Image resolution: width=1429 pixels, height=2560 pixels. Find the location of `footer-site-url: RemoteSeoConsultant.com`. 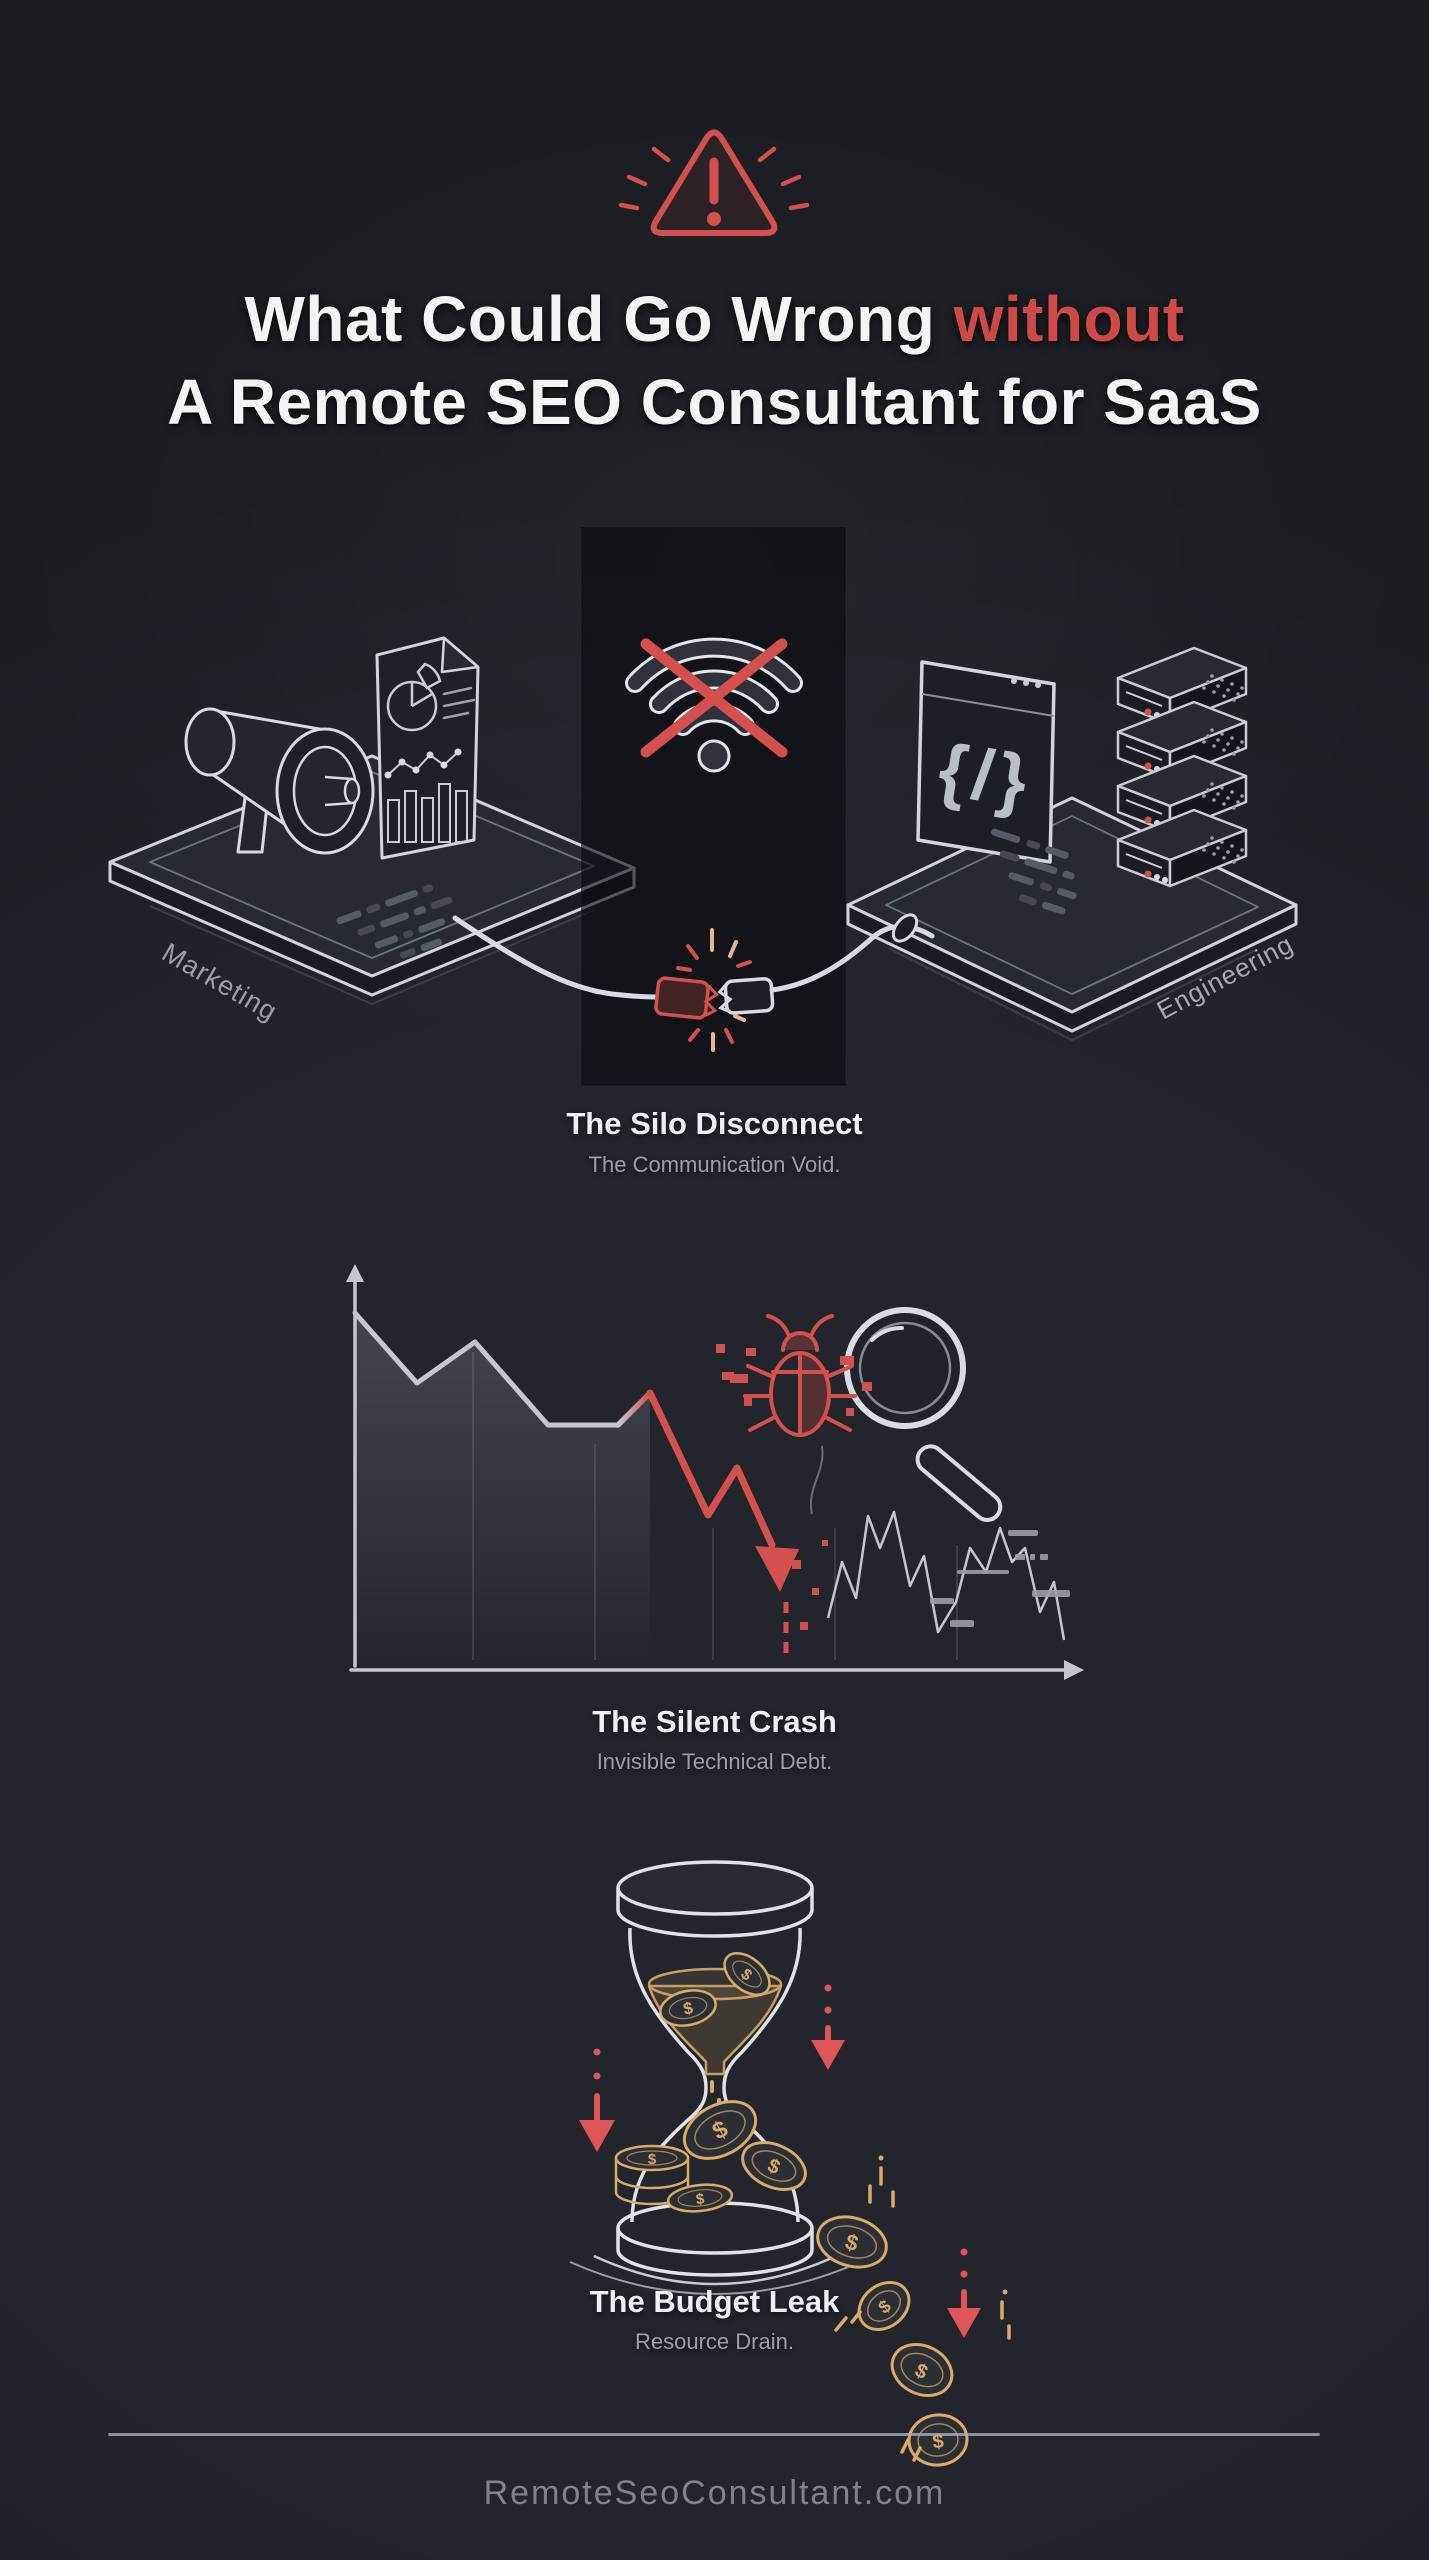

footer-site-url: RemoteSeoConsultant.com is located at coordinates (714, 2493).